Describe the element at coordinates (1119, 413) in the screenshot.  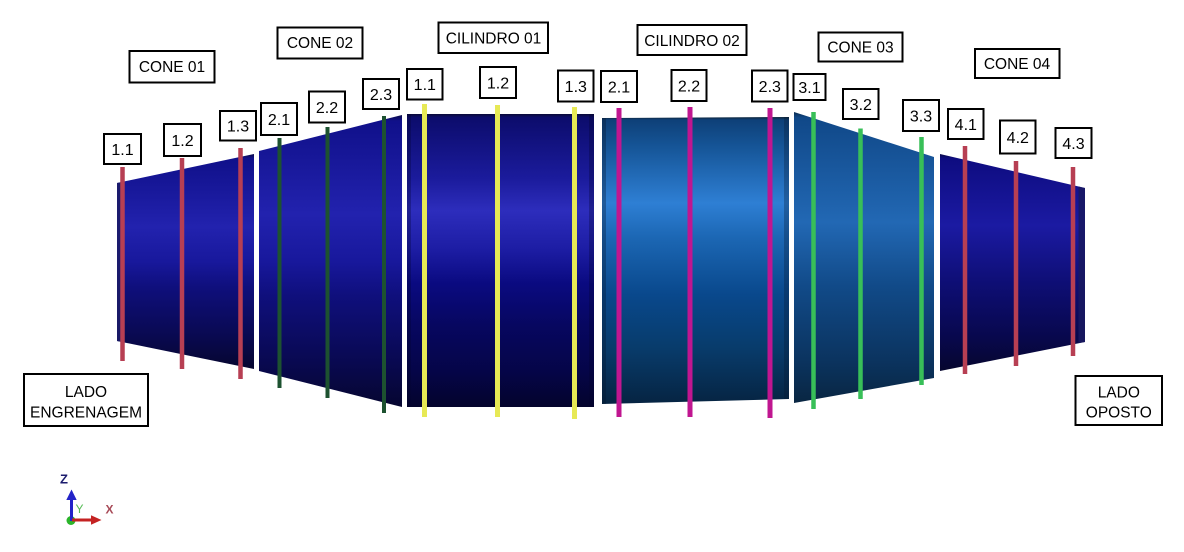
I see `svg-text: OPOSTO` at that location.